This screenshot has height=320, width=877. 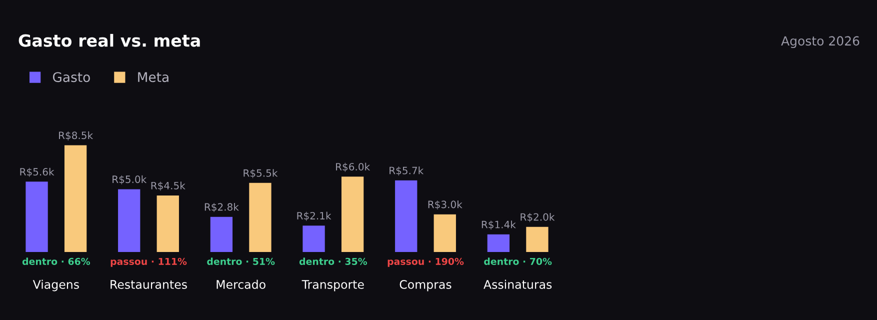 What do you see at coordinates (537, 217) in the screenshot?
I see `data-label: R$2.0k` at bounding box center [537, 217].